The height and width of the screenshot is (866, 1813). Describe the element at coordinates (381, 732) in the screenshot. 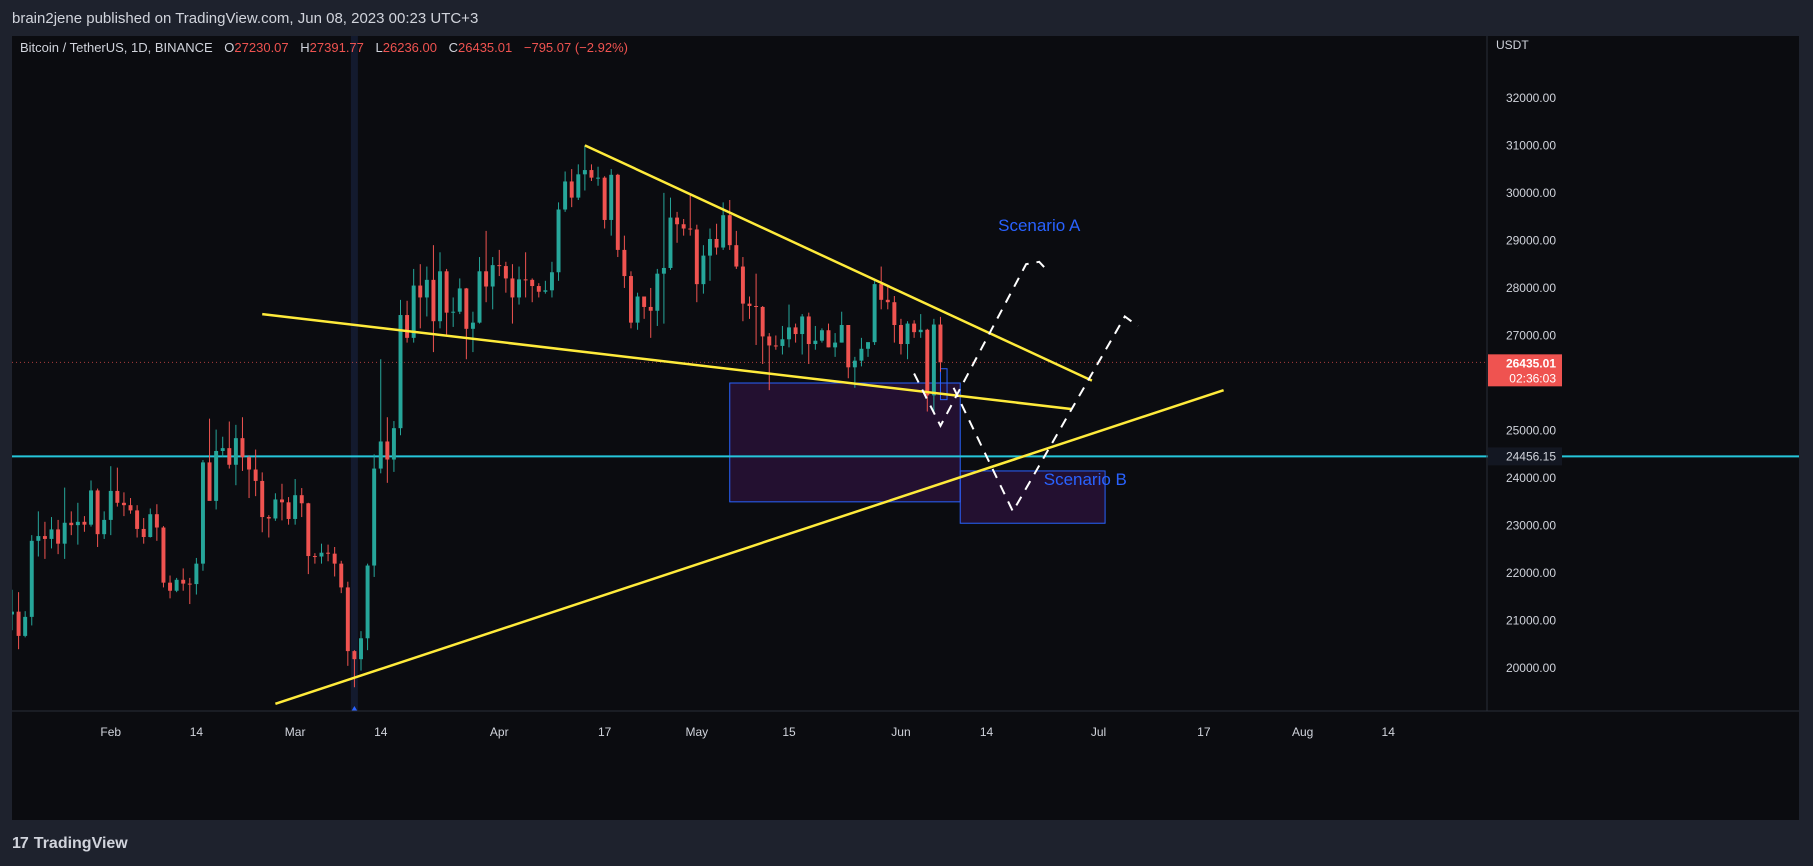

I see `x-tick-label: 14` at that location.